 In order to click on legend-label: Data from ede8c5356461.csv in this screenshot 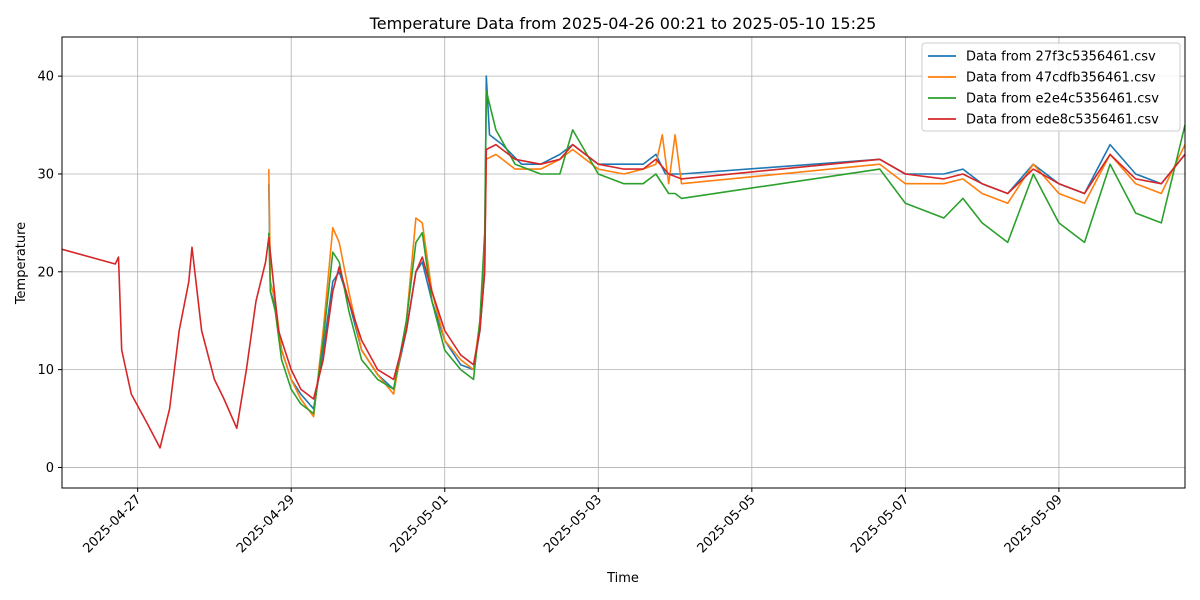, I will do `click(1062, 120)`.